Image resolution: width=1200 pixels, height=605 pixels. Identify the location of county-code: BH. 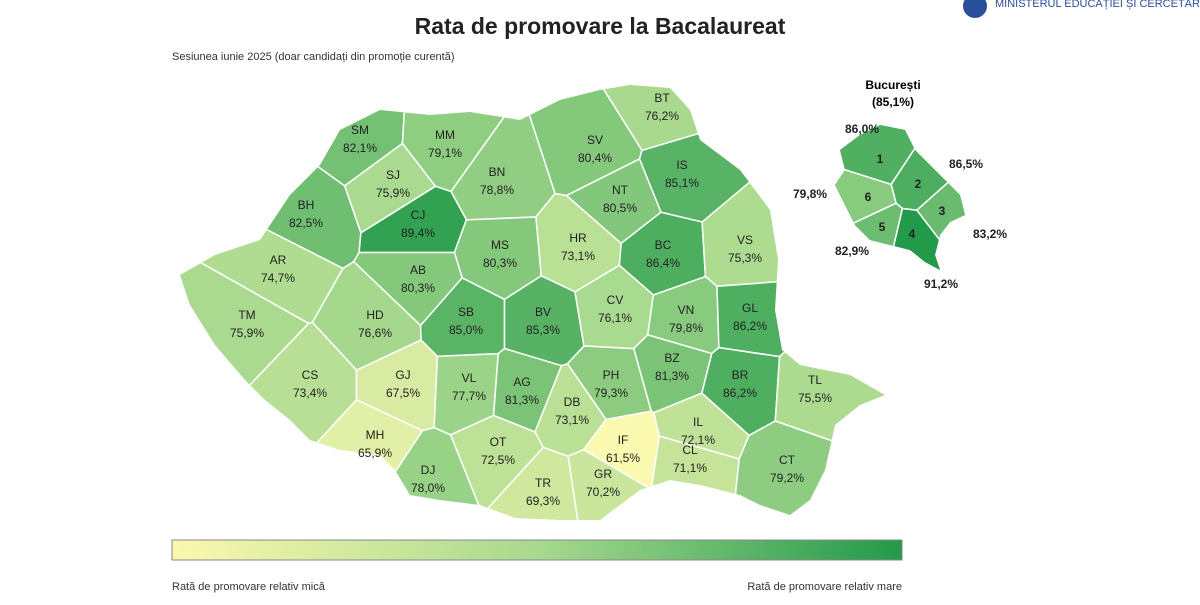
(306, 205).